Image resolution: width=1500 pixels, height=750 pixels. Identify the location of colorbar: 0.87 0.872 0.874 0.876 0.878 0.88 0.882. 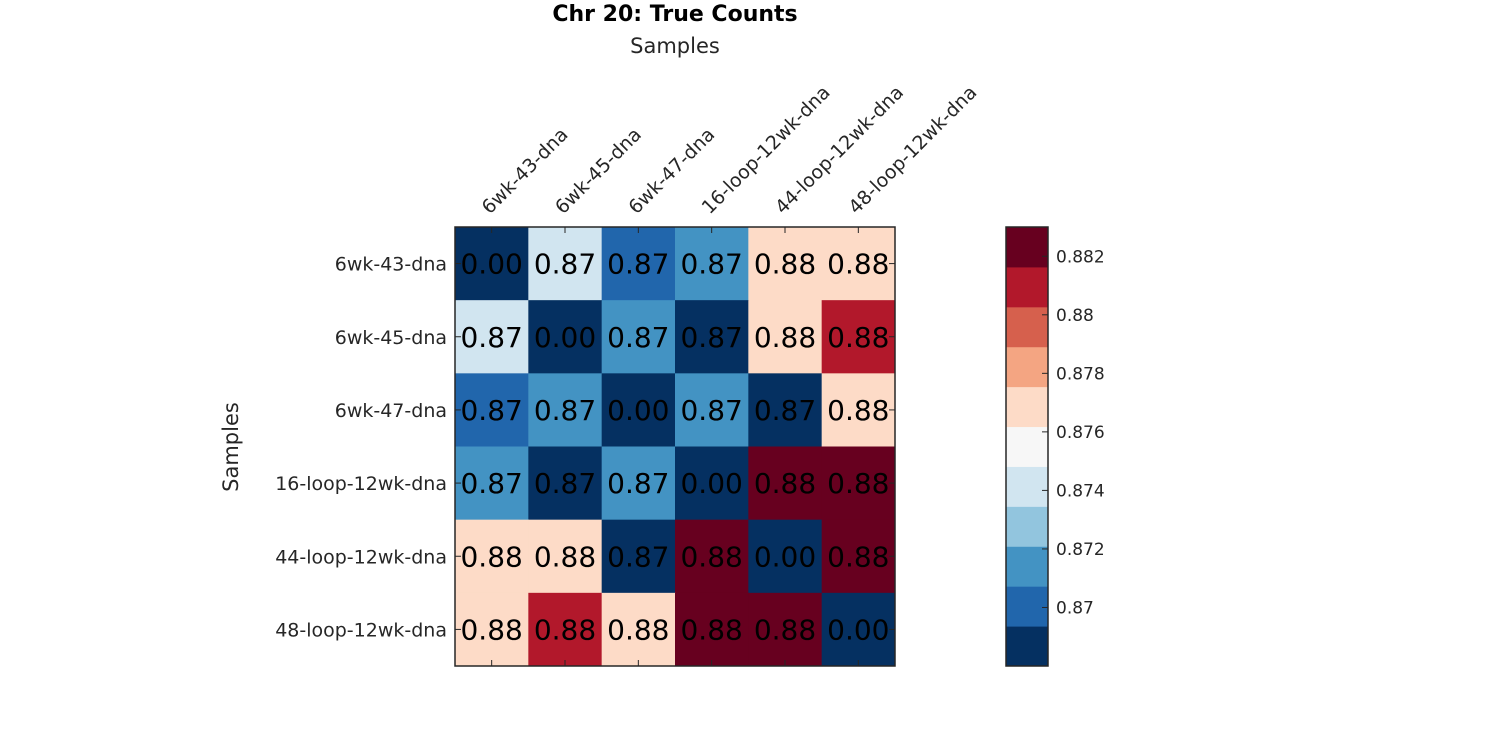
(1055, 446).